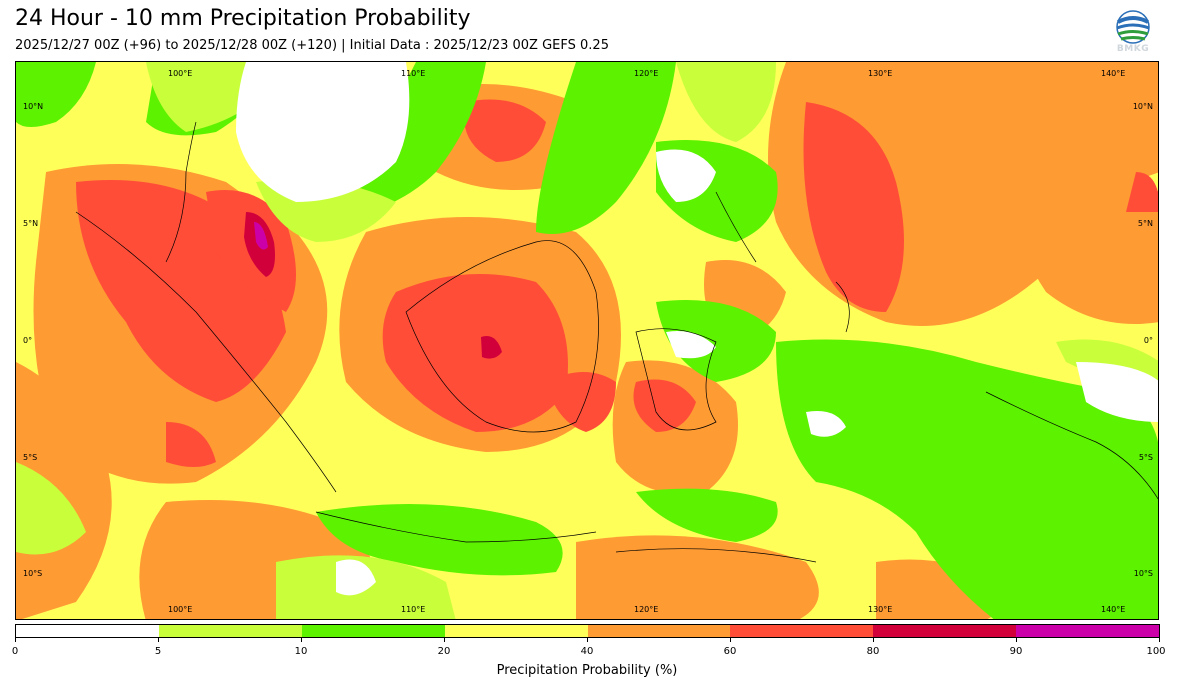 The height and width of the screenshot is (690, 1180). Describe the element at coordinates (28, 340) in the screenshot. I see `lat-label-left: 0°` at that location.